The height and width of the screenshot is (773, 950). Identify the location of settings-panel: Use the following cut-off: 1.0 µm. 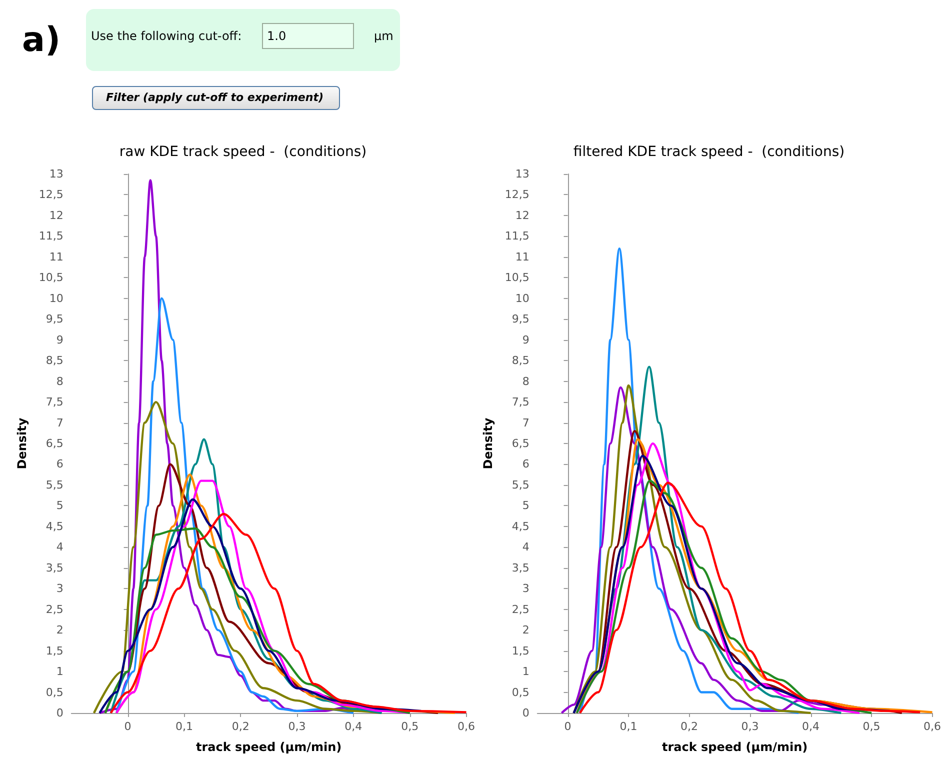
(243, 40).